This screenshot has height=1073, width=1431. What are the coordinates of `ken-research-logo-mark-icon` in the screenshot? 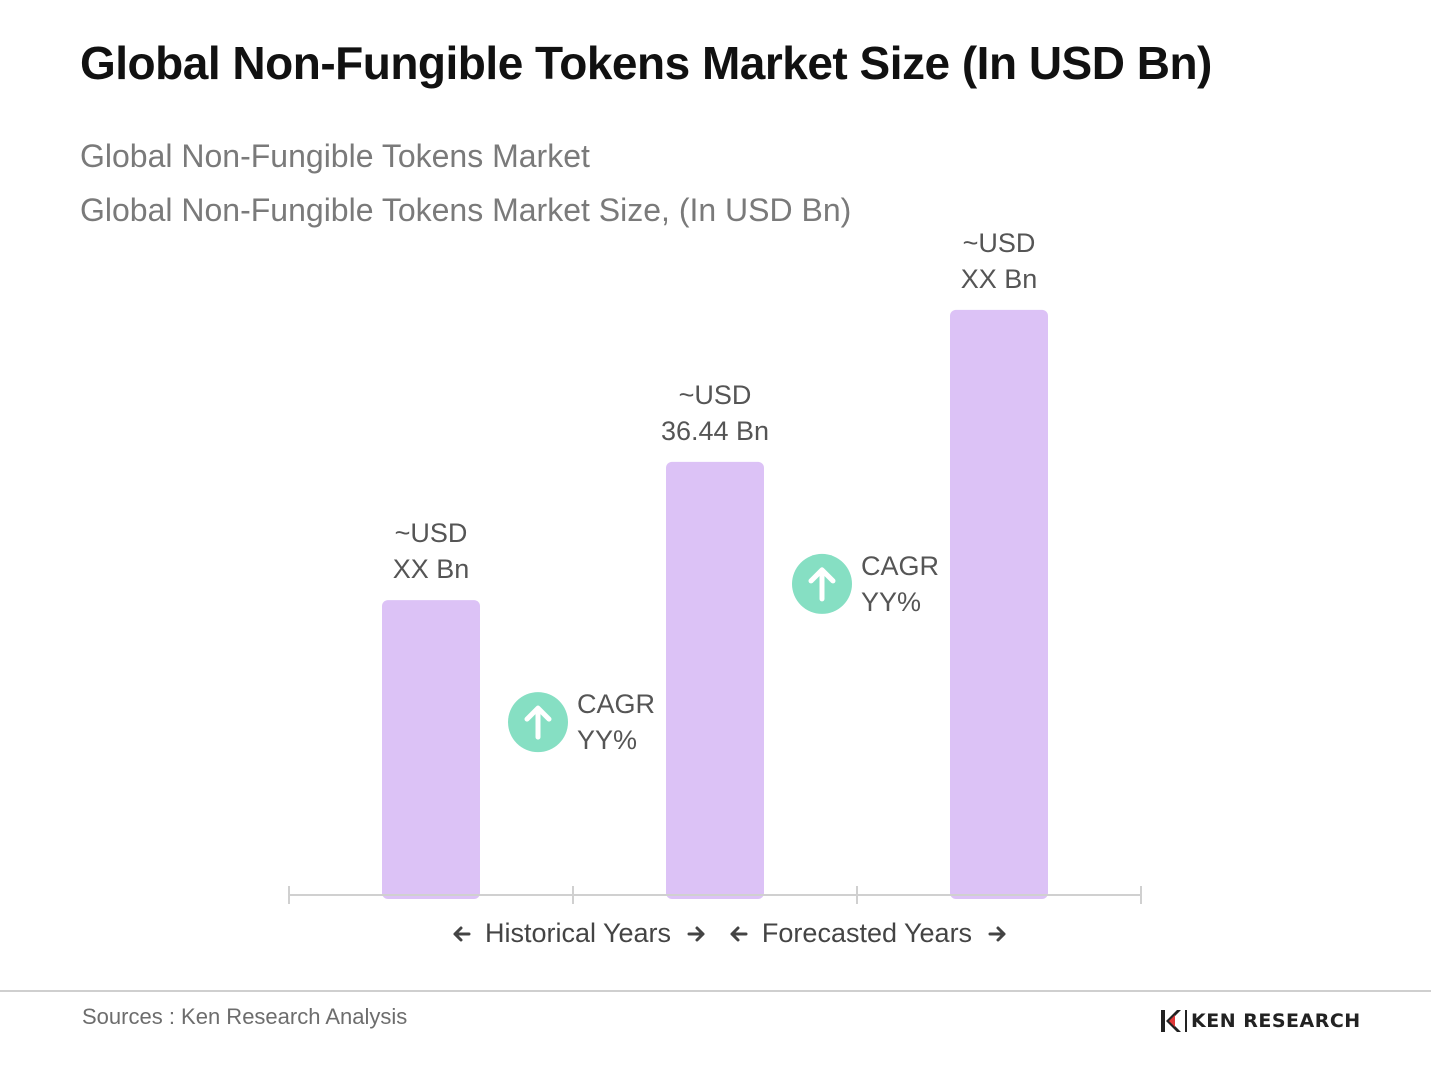 It's located at (1171, 1021).